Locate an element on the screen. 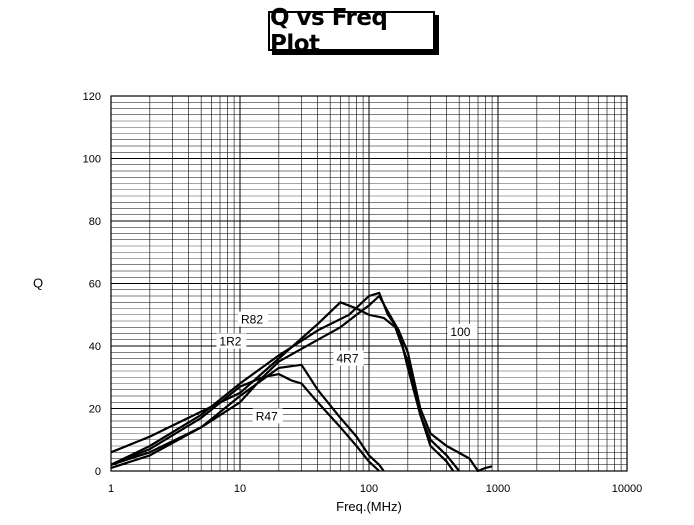 The image size is (694, 525). y-tick-label: 100 is located at coordinates (92, 160).